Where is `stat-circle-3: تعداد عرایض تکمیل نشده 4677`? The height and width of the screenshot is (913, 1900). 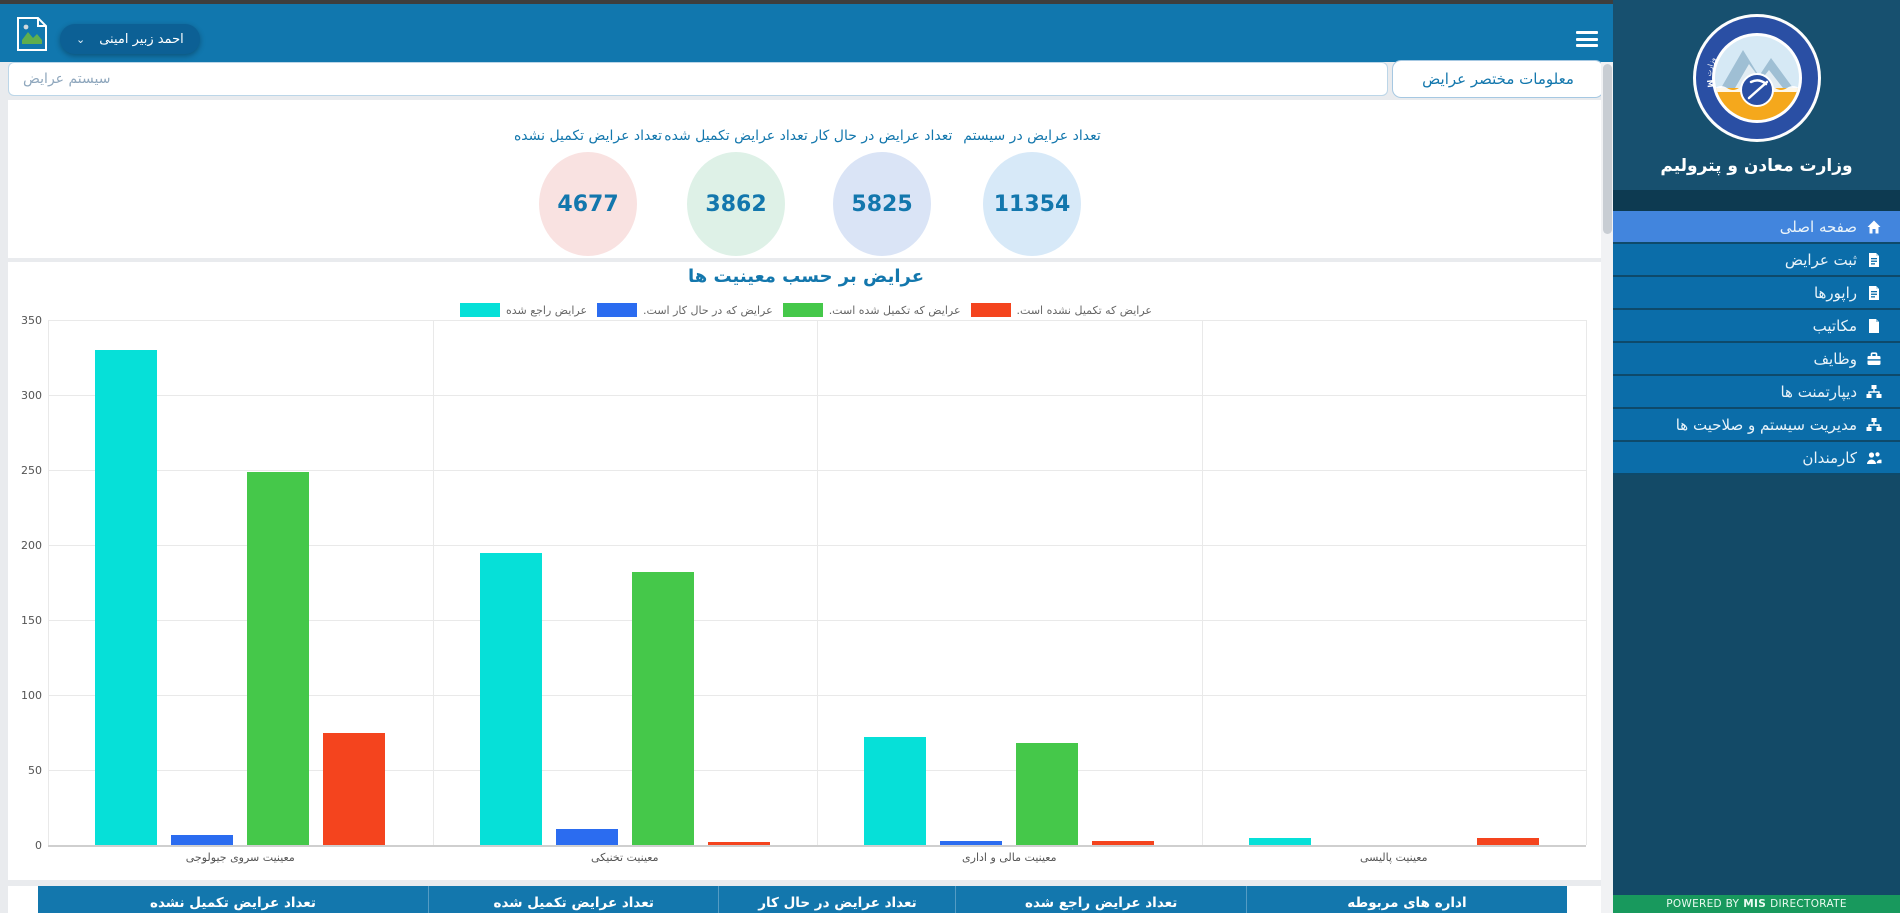
stat-circle-3: تعداد عرایض تکمیل نشده 4677 is located at coordinates (588, 178).